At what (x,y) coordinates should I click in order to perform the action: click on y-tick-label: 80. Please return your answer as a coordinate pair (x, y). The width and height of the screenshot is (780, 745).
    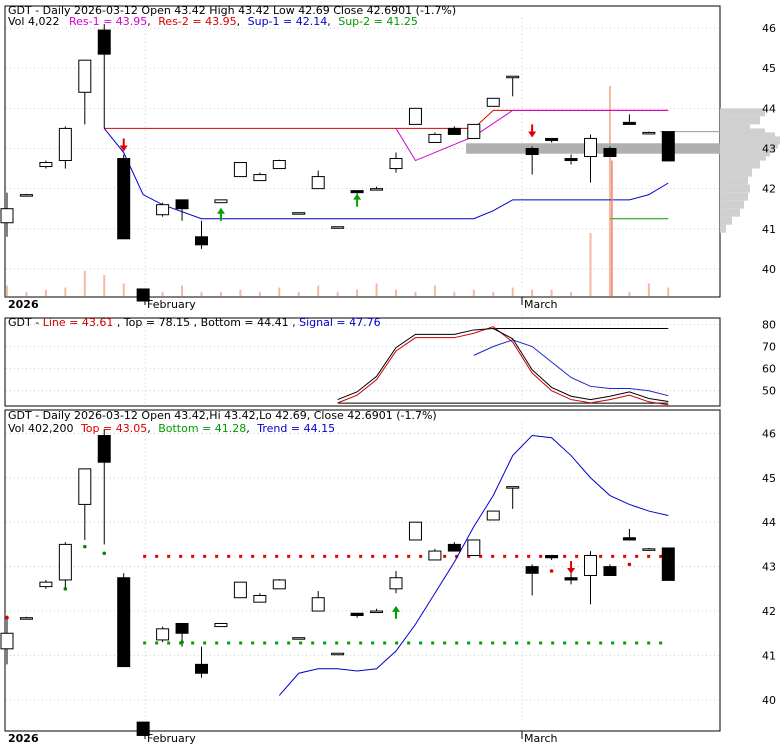
    Looking at the image, I should click on (769, 324).